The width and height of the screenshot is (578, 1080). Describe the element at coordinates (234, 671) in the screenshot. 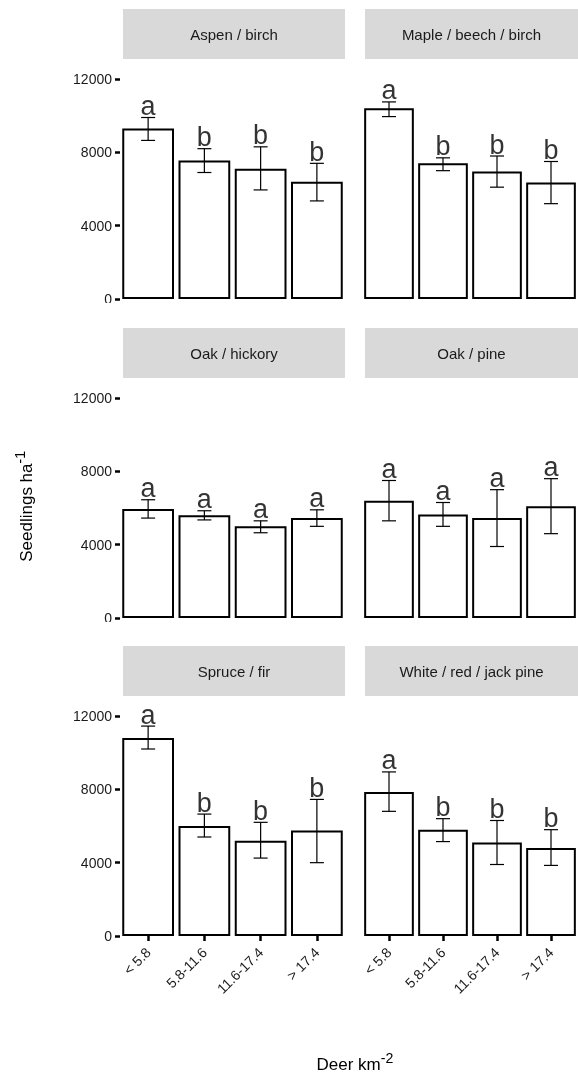

I see `chart-title: Spruce / fir` at that location.